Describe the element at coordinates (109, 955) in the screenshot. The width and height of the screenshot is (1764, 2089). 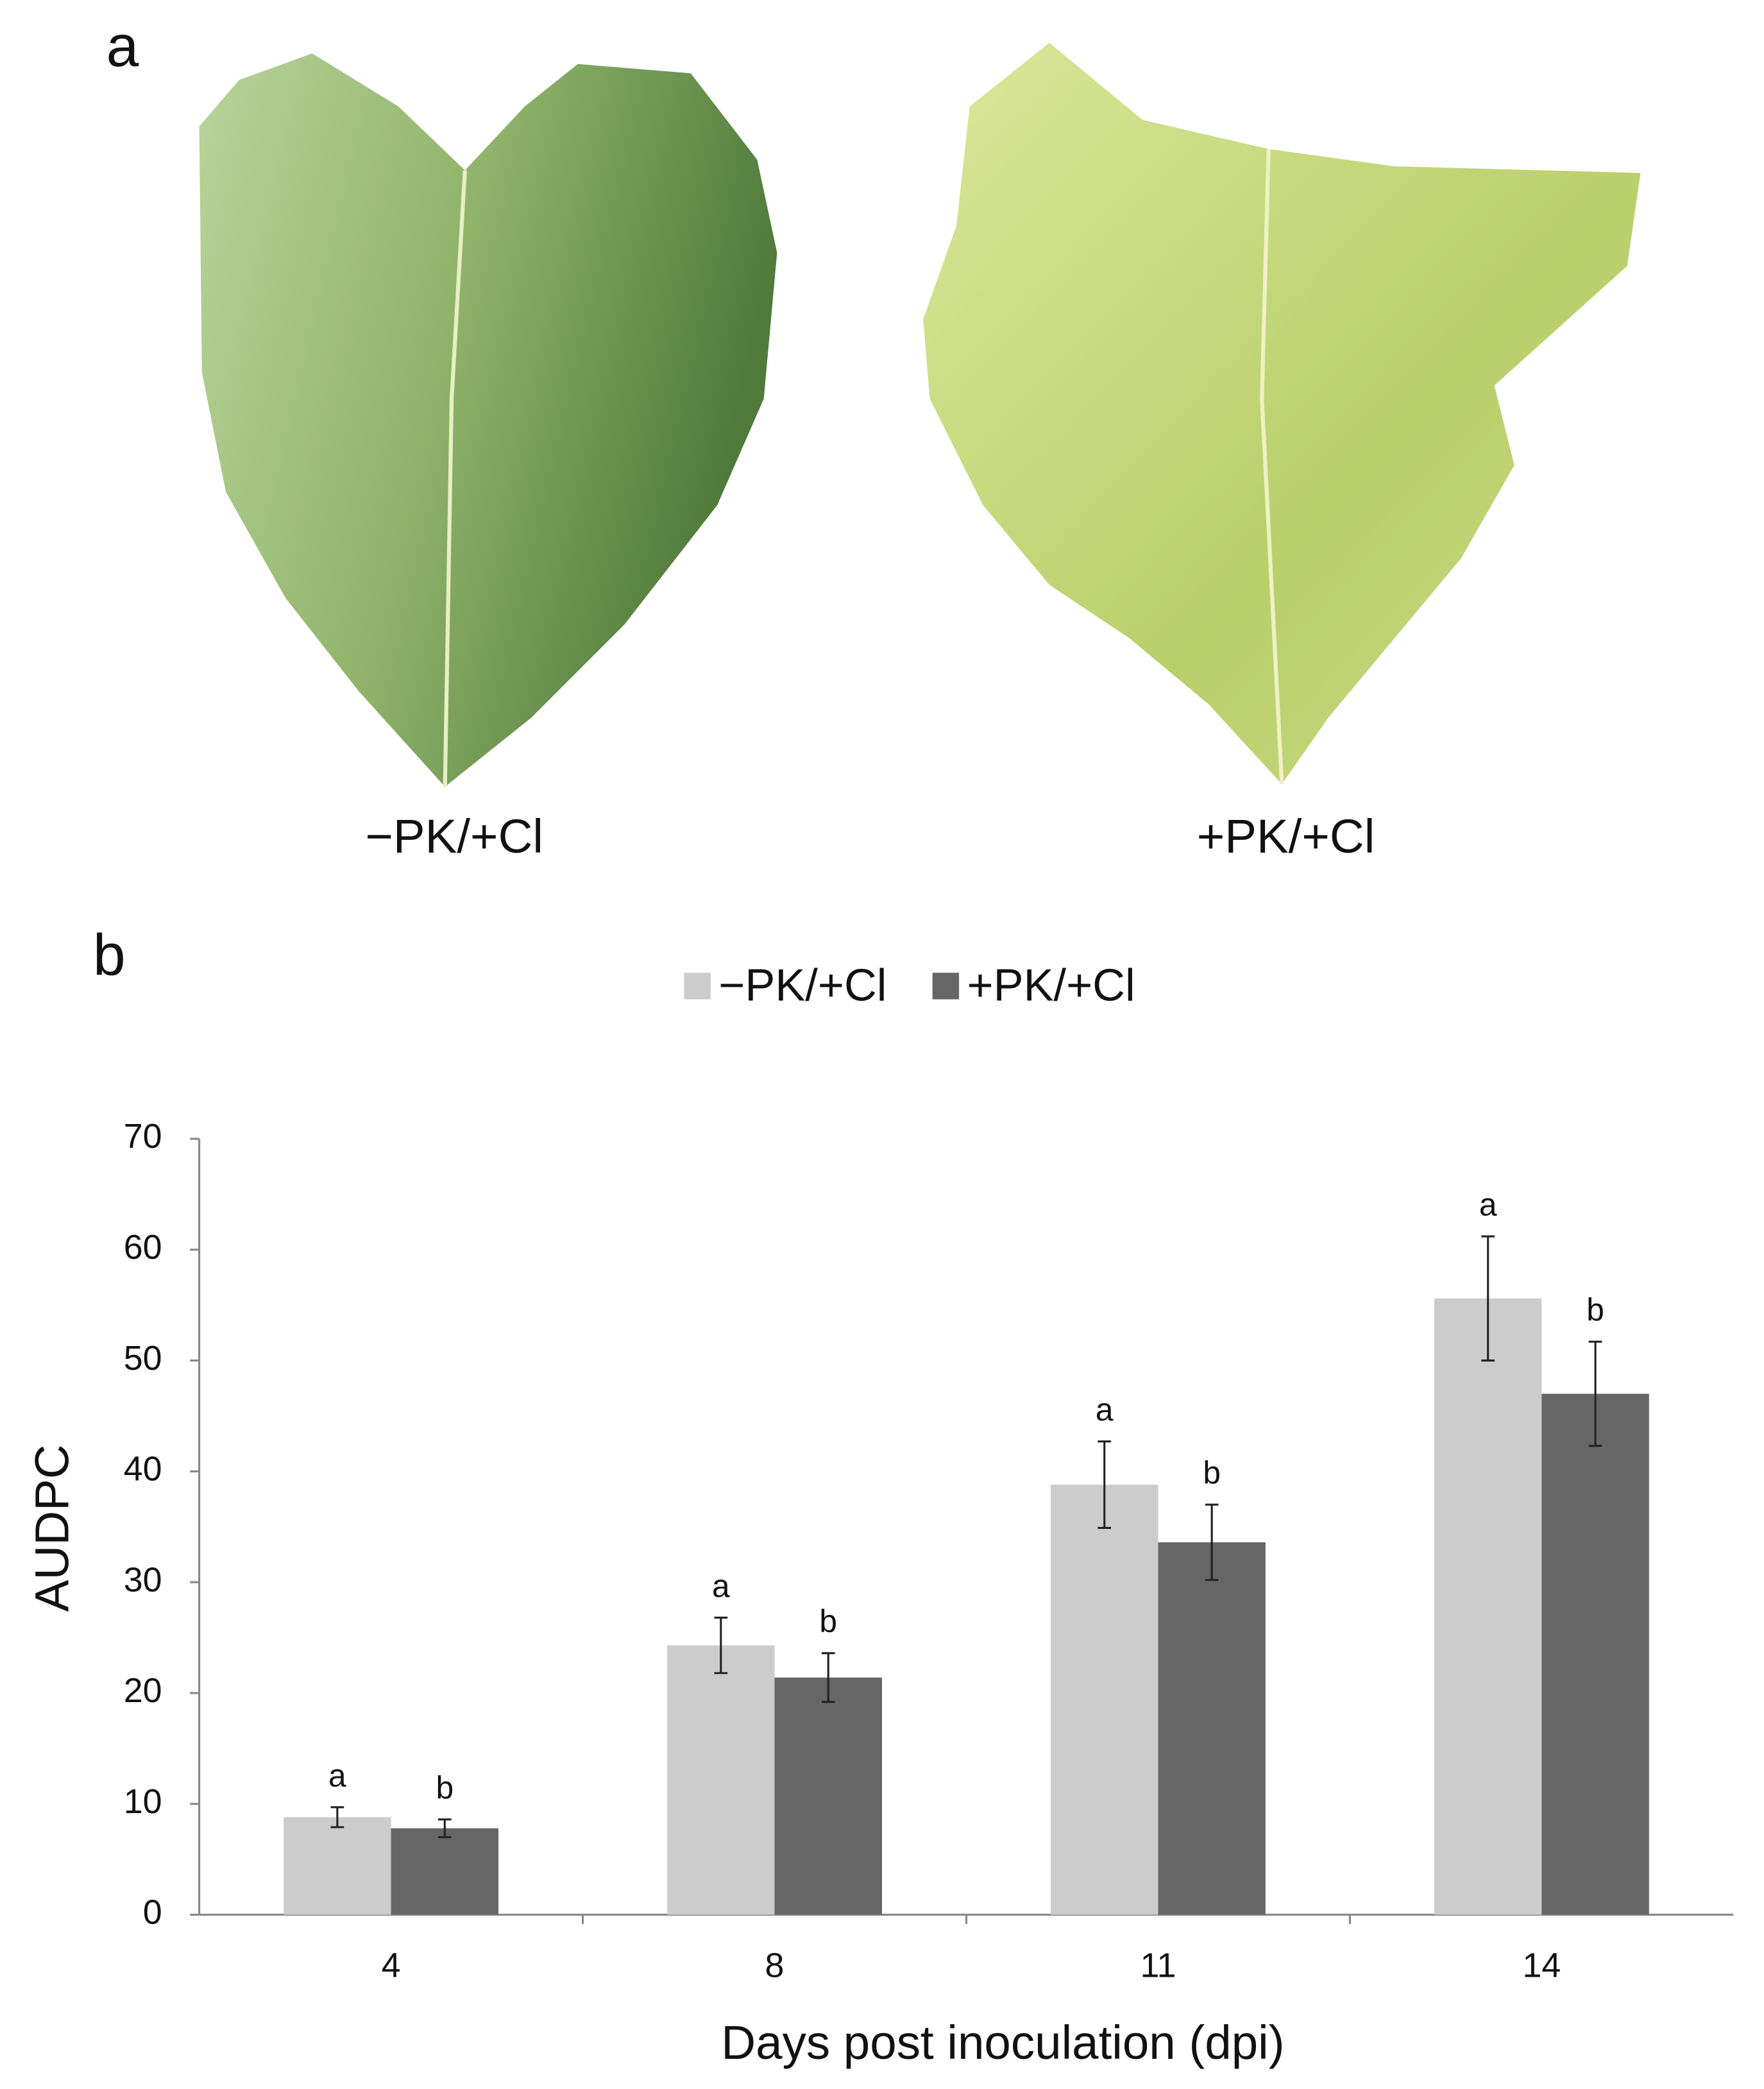
I see `panel-label: b` at that location.